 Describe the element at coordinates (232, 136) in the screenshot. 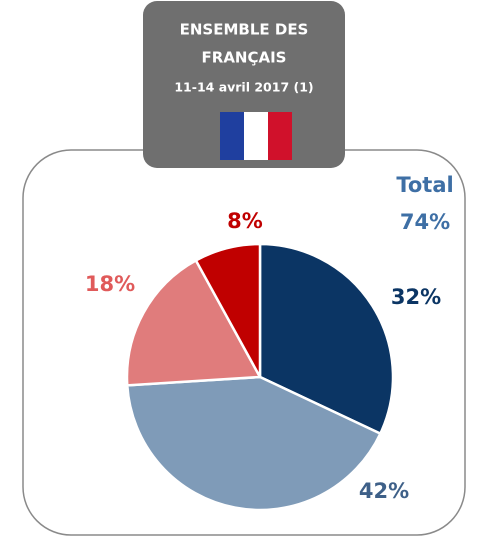

I see `flag-blue` at that location.